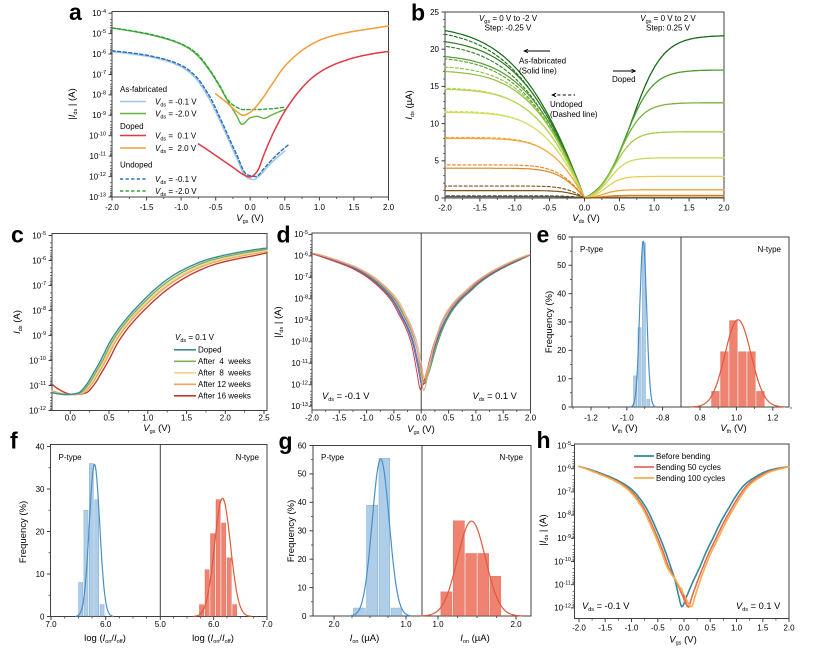 The width and height of the screenshot is (813, 654). What do you see at coordinates (99, 13) in the screenshot?
I see `svg-text: 10⁻⁴` at bounding box center [99, 13].